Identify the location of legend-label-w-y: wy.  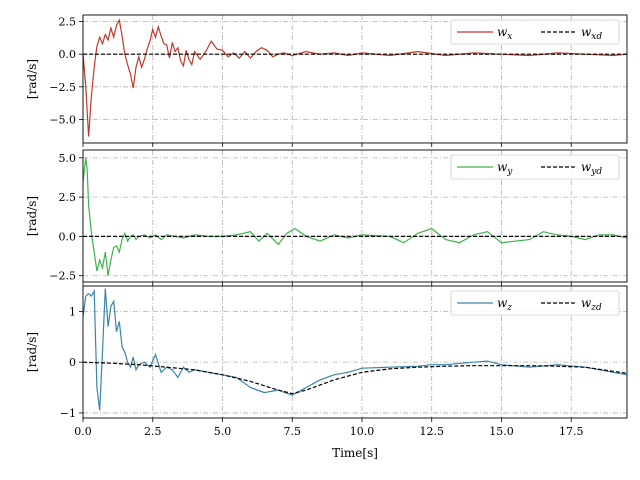
(505, 168).